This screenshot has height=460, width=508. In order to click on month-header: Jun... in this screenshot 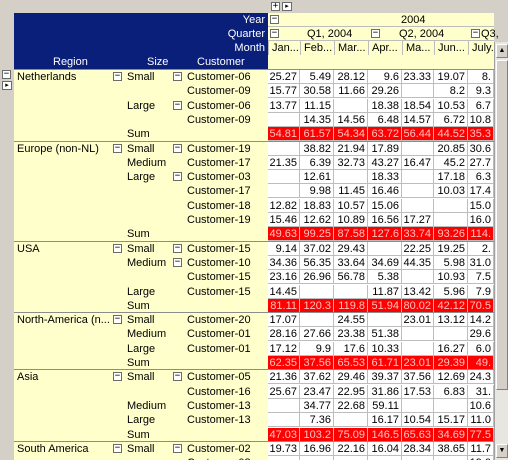, I will do `click(450, 48)`.